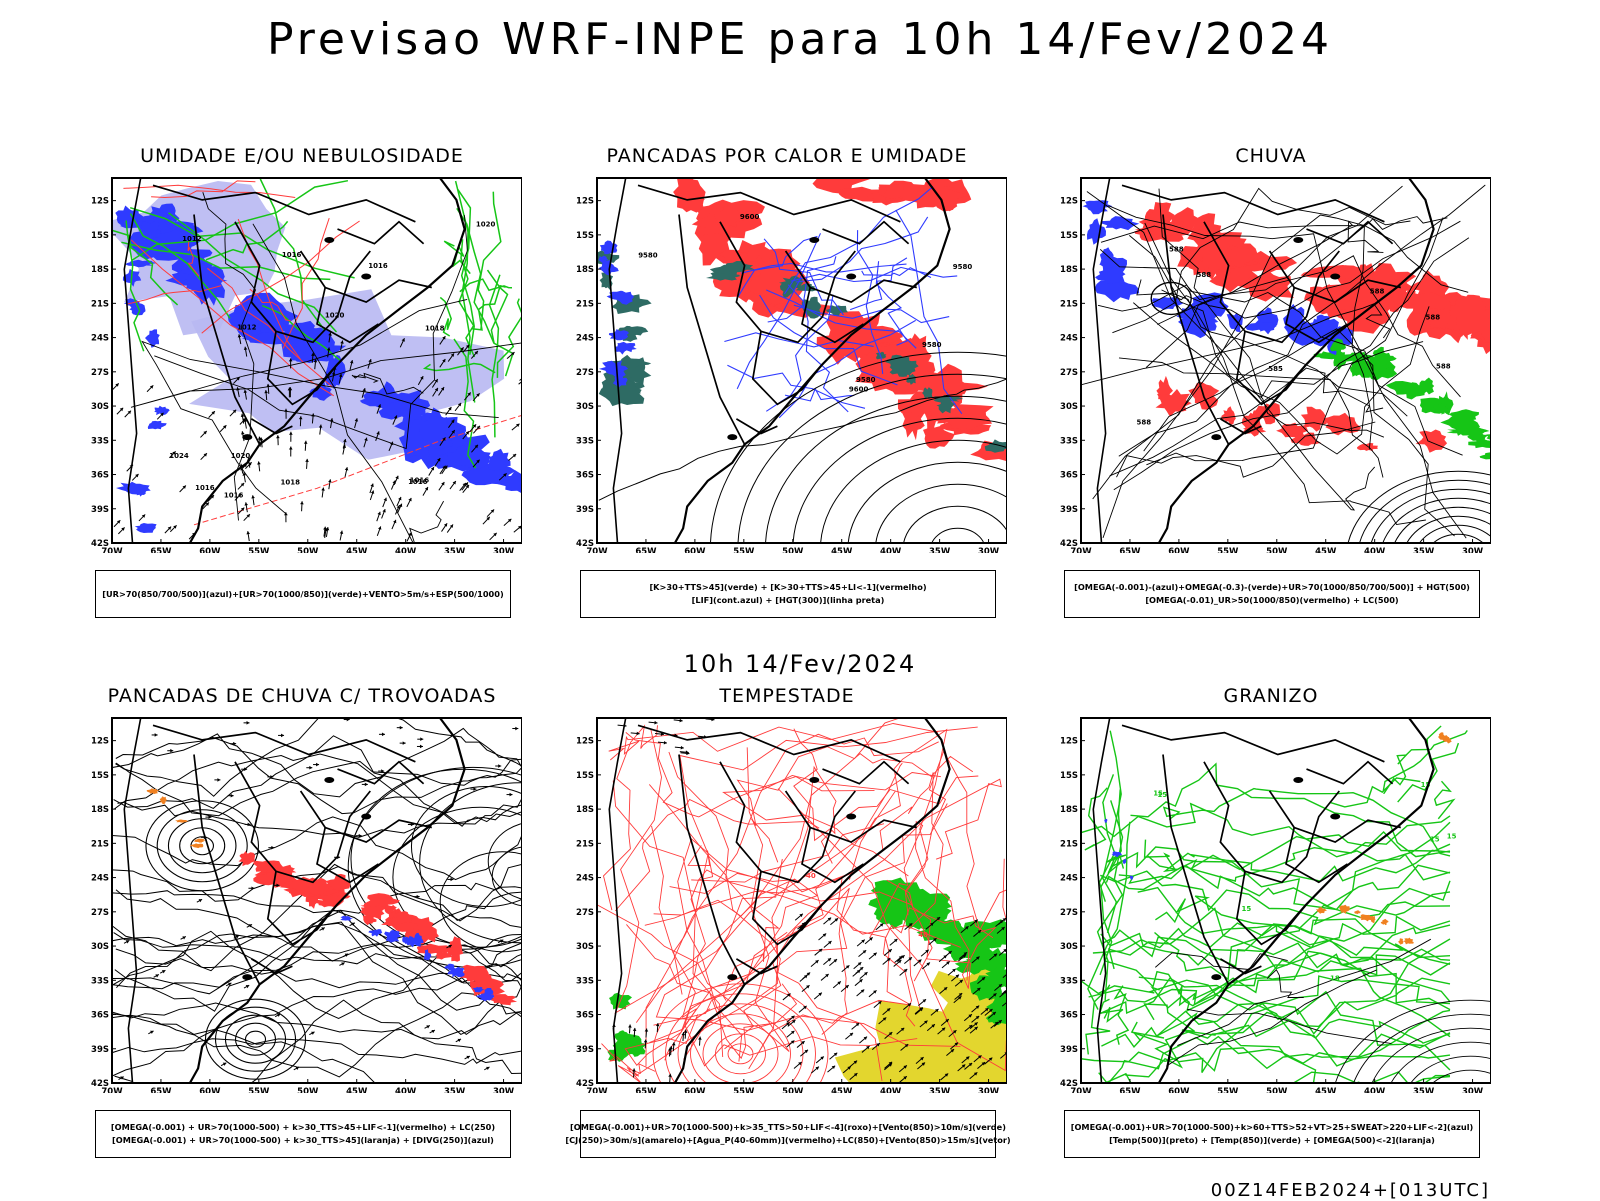 The width and height of the screenshot is (1600, 1201). Describe the element at coordinates (793, 550) in the screenshot. I see `lon-label: 50W` at that location.